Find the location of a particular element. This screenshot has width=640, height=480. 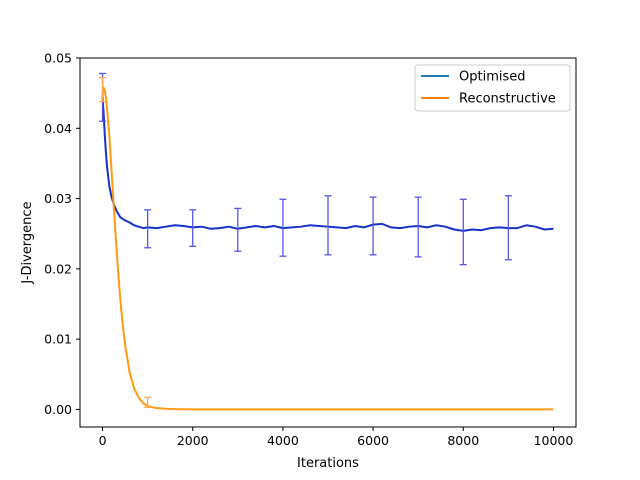

x-axis-label: Iterations is located at coordinates (328, 463).